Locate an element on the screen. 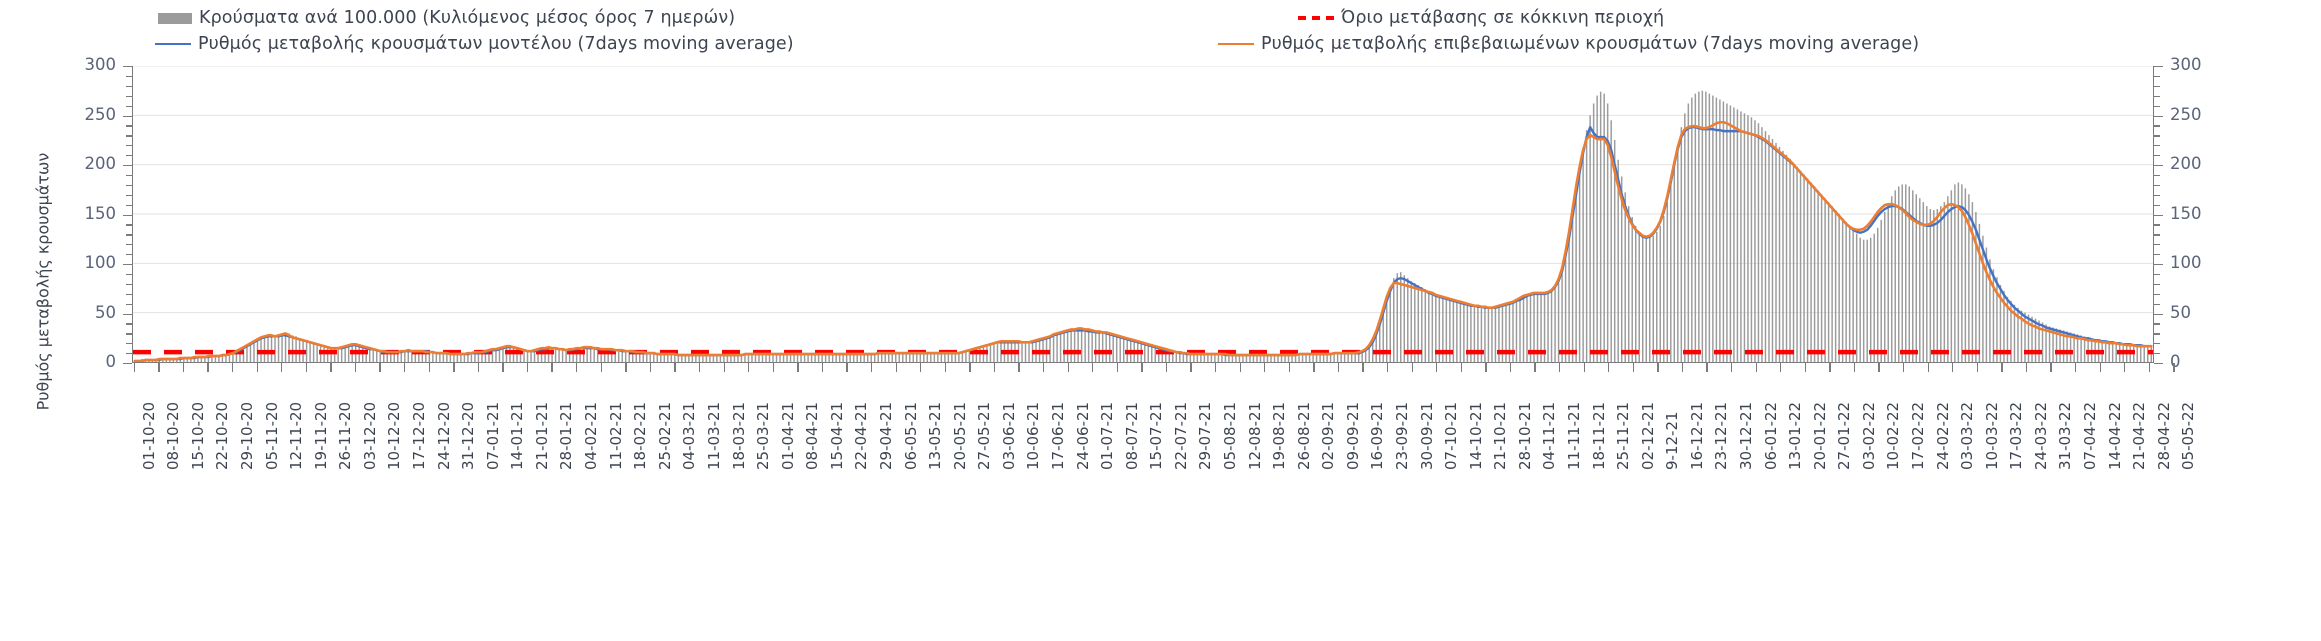  x-tick-label: 07-04-22 is located at coordinates (2090, 435).